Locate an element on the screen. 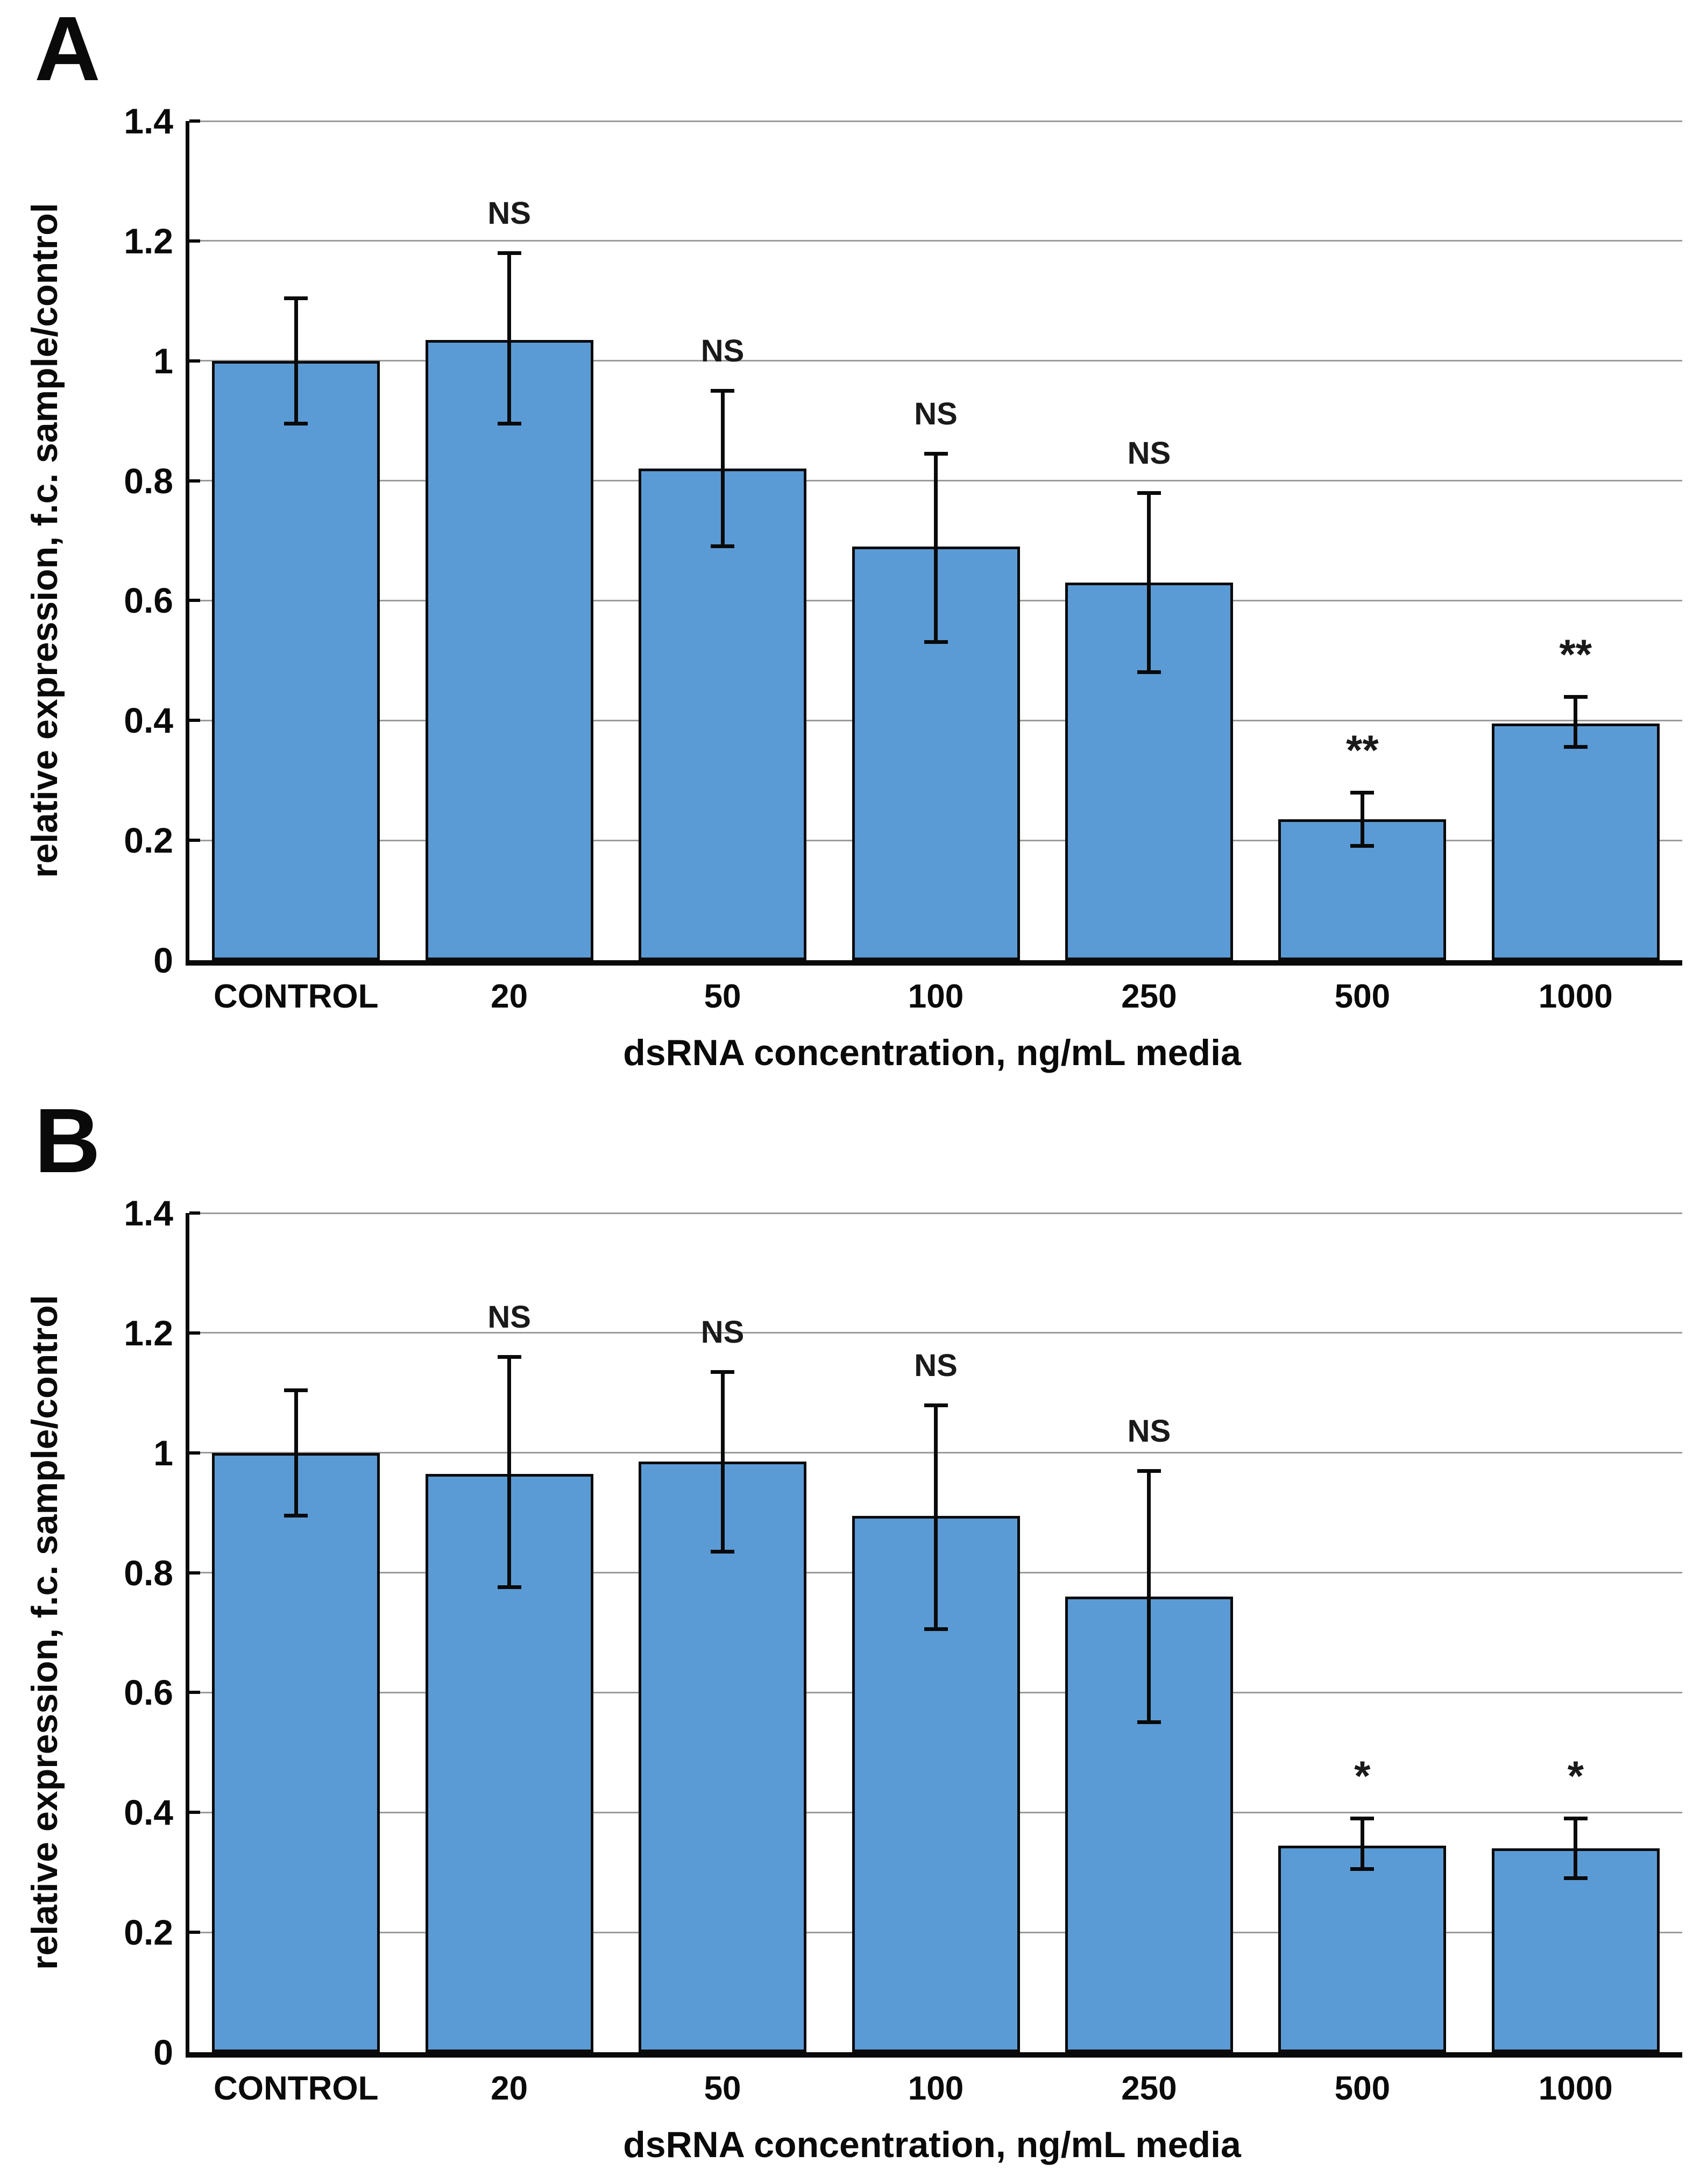  y-tick-label: 1.4 is located at coordinates (148, 121).